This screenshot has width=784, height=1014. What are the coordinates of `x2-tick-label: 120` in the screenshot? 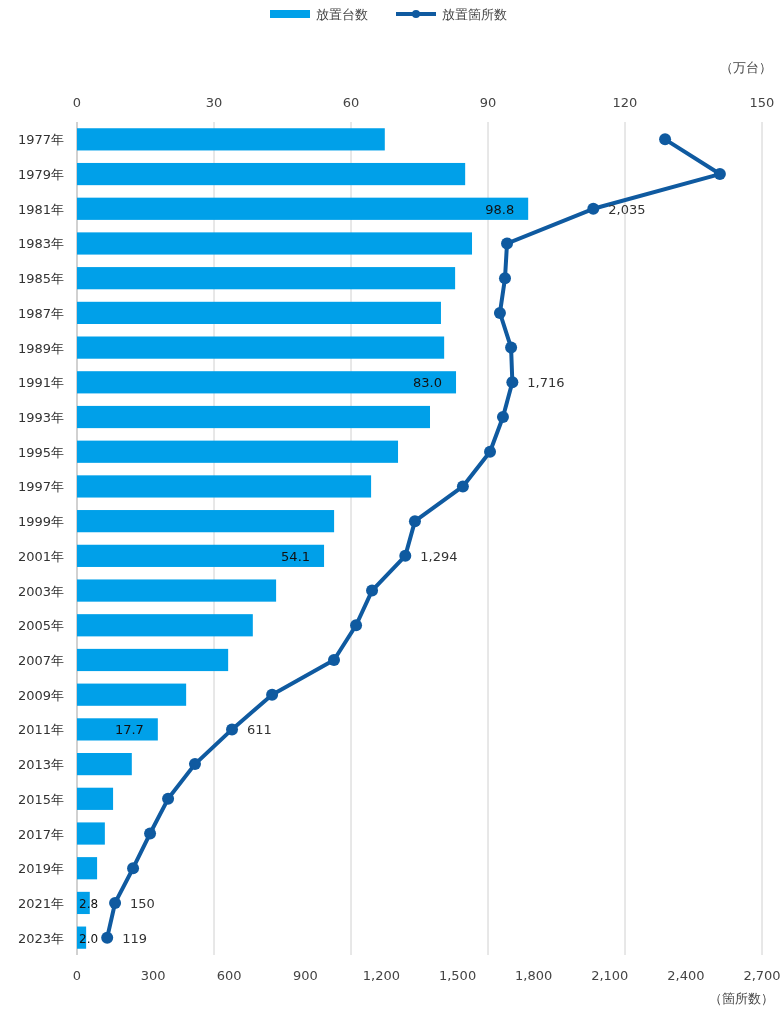 It's located at (625, 102).